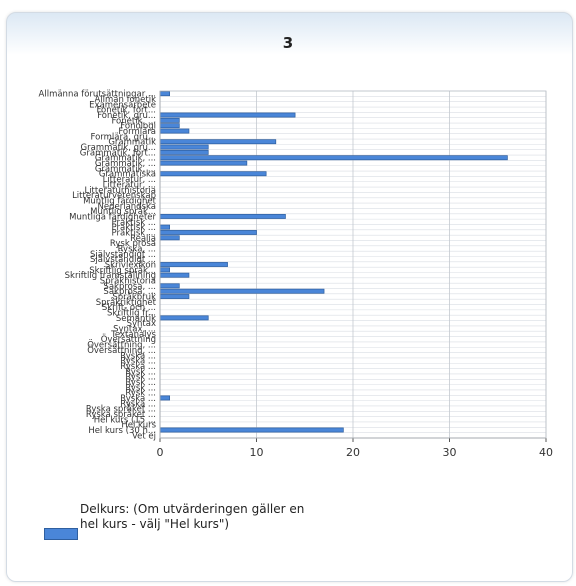 The image size is (576, 586). What do you see at coordinates (120, 191) in the screenshot?
I see `category-label: Litteraturhistoria` at bounding box center [120, 191].